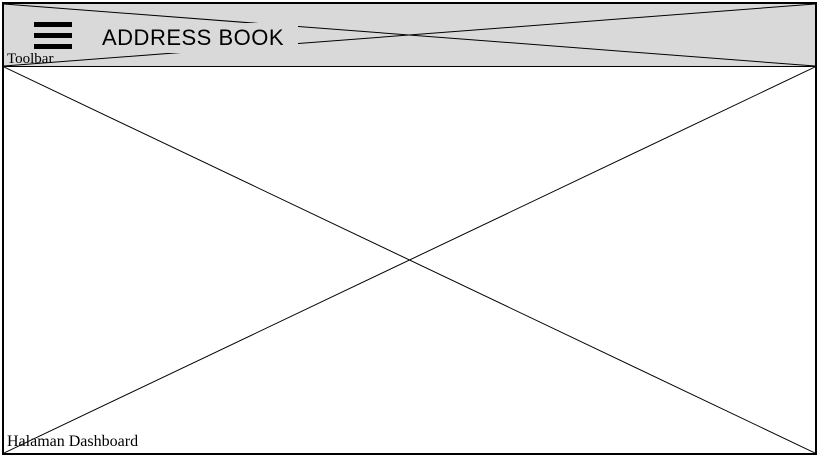  I want to click on hamburger-menu-icon, so click(53, 36).